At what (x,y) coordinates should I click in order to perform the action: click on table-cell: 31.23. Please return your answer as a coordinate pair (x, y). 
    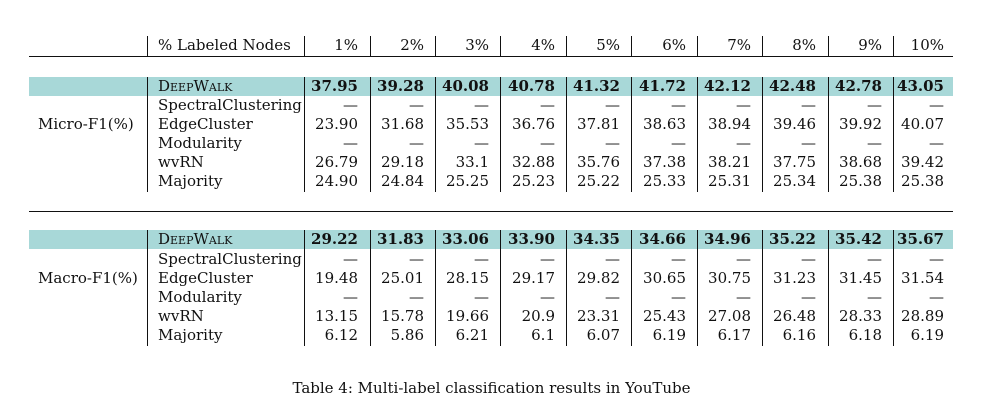
    Looking at the image, I should click on (794, 278).